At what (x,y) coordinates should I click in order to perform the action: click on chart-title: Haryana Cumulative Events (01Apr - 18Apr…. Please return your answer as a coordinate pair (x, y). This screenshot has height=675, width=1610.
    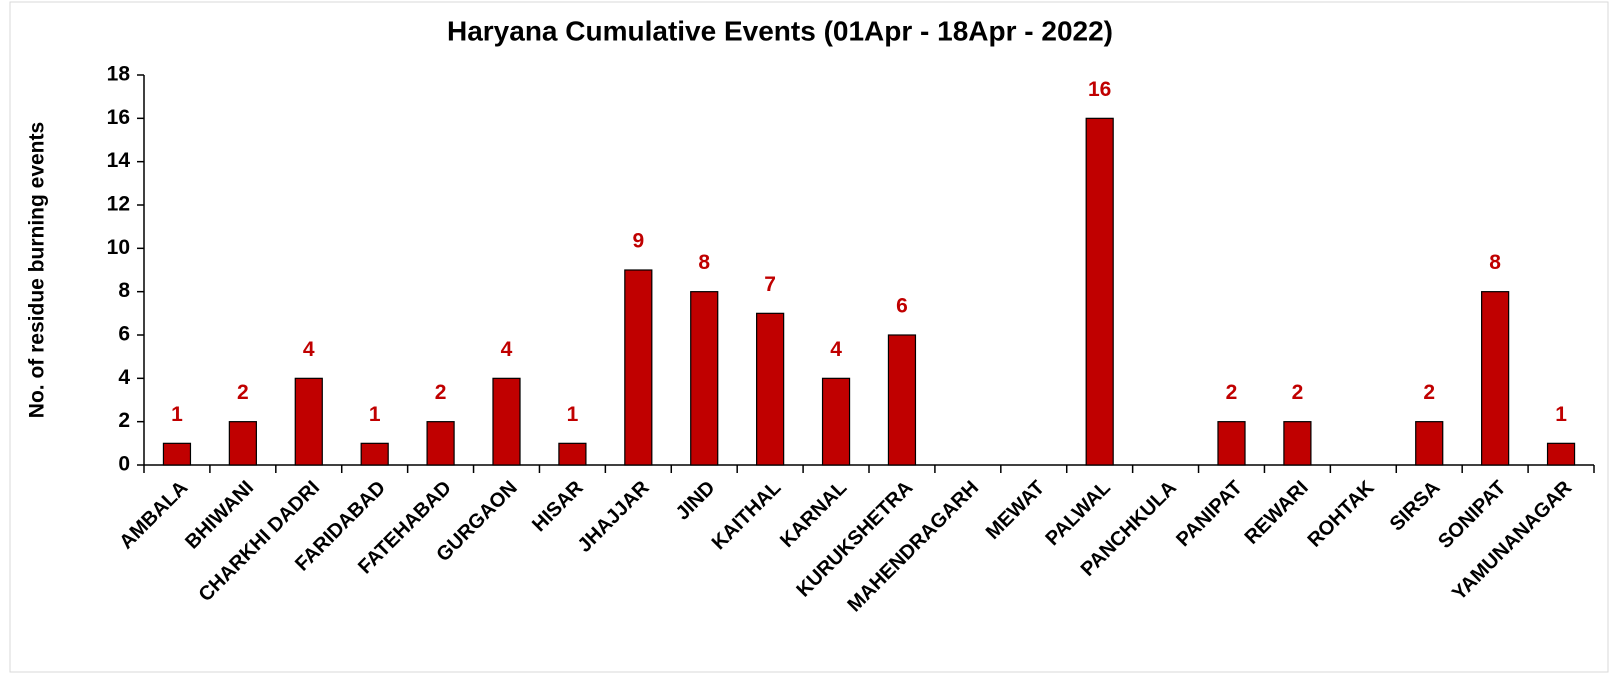
    Looking at the image, I should click on (780, 30).